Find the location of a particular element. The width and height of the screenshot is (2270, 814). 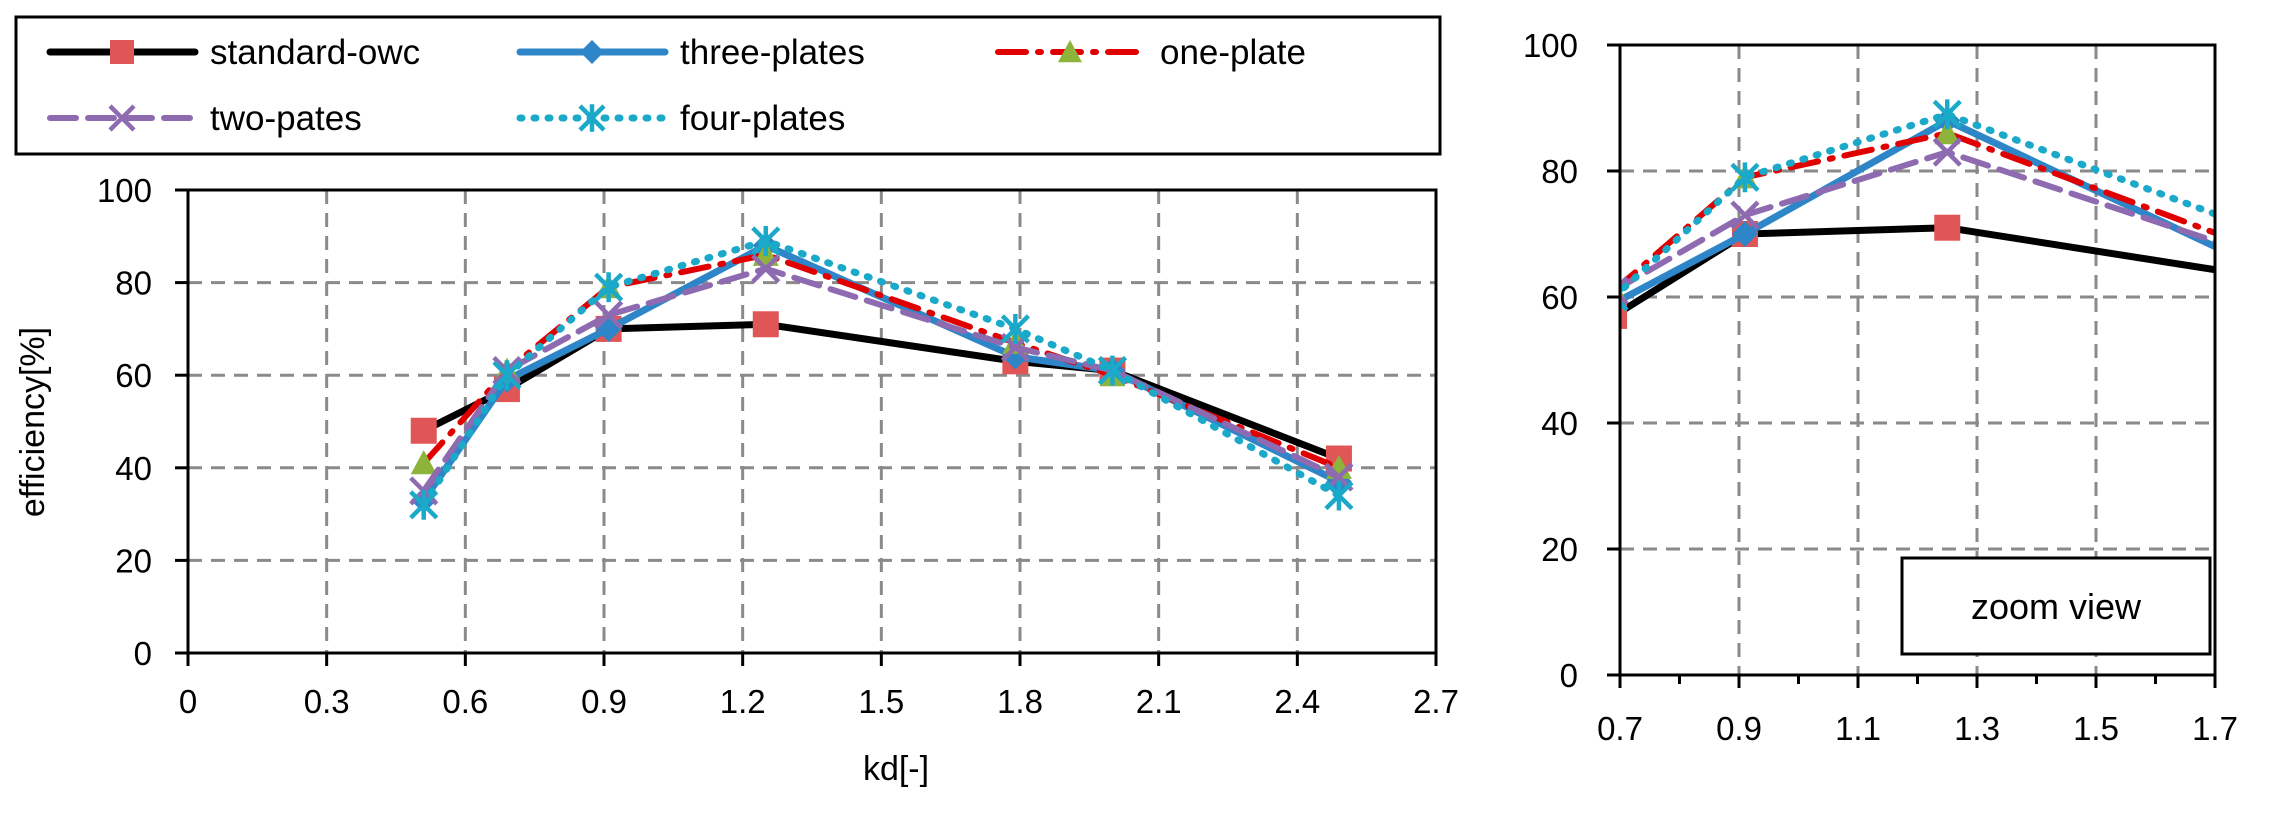

zoom-line-standard-owc is located at coordinates (1917, 270).